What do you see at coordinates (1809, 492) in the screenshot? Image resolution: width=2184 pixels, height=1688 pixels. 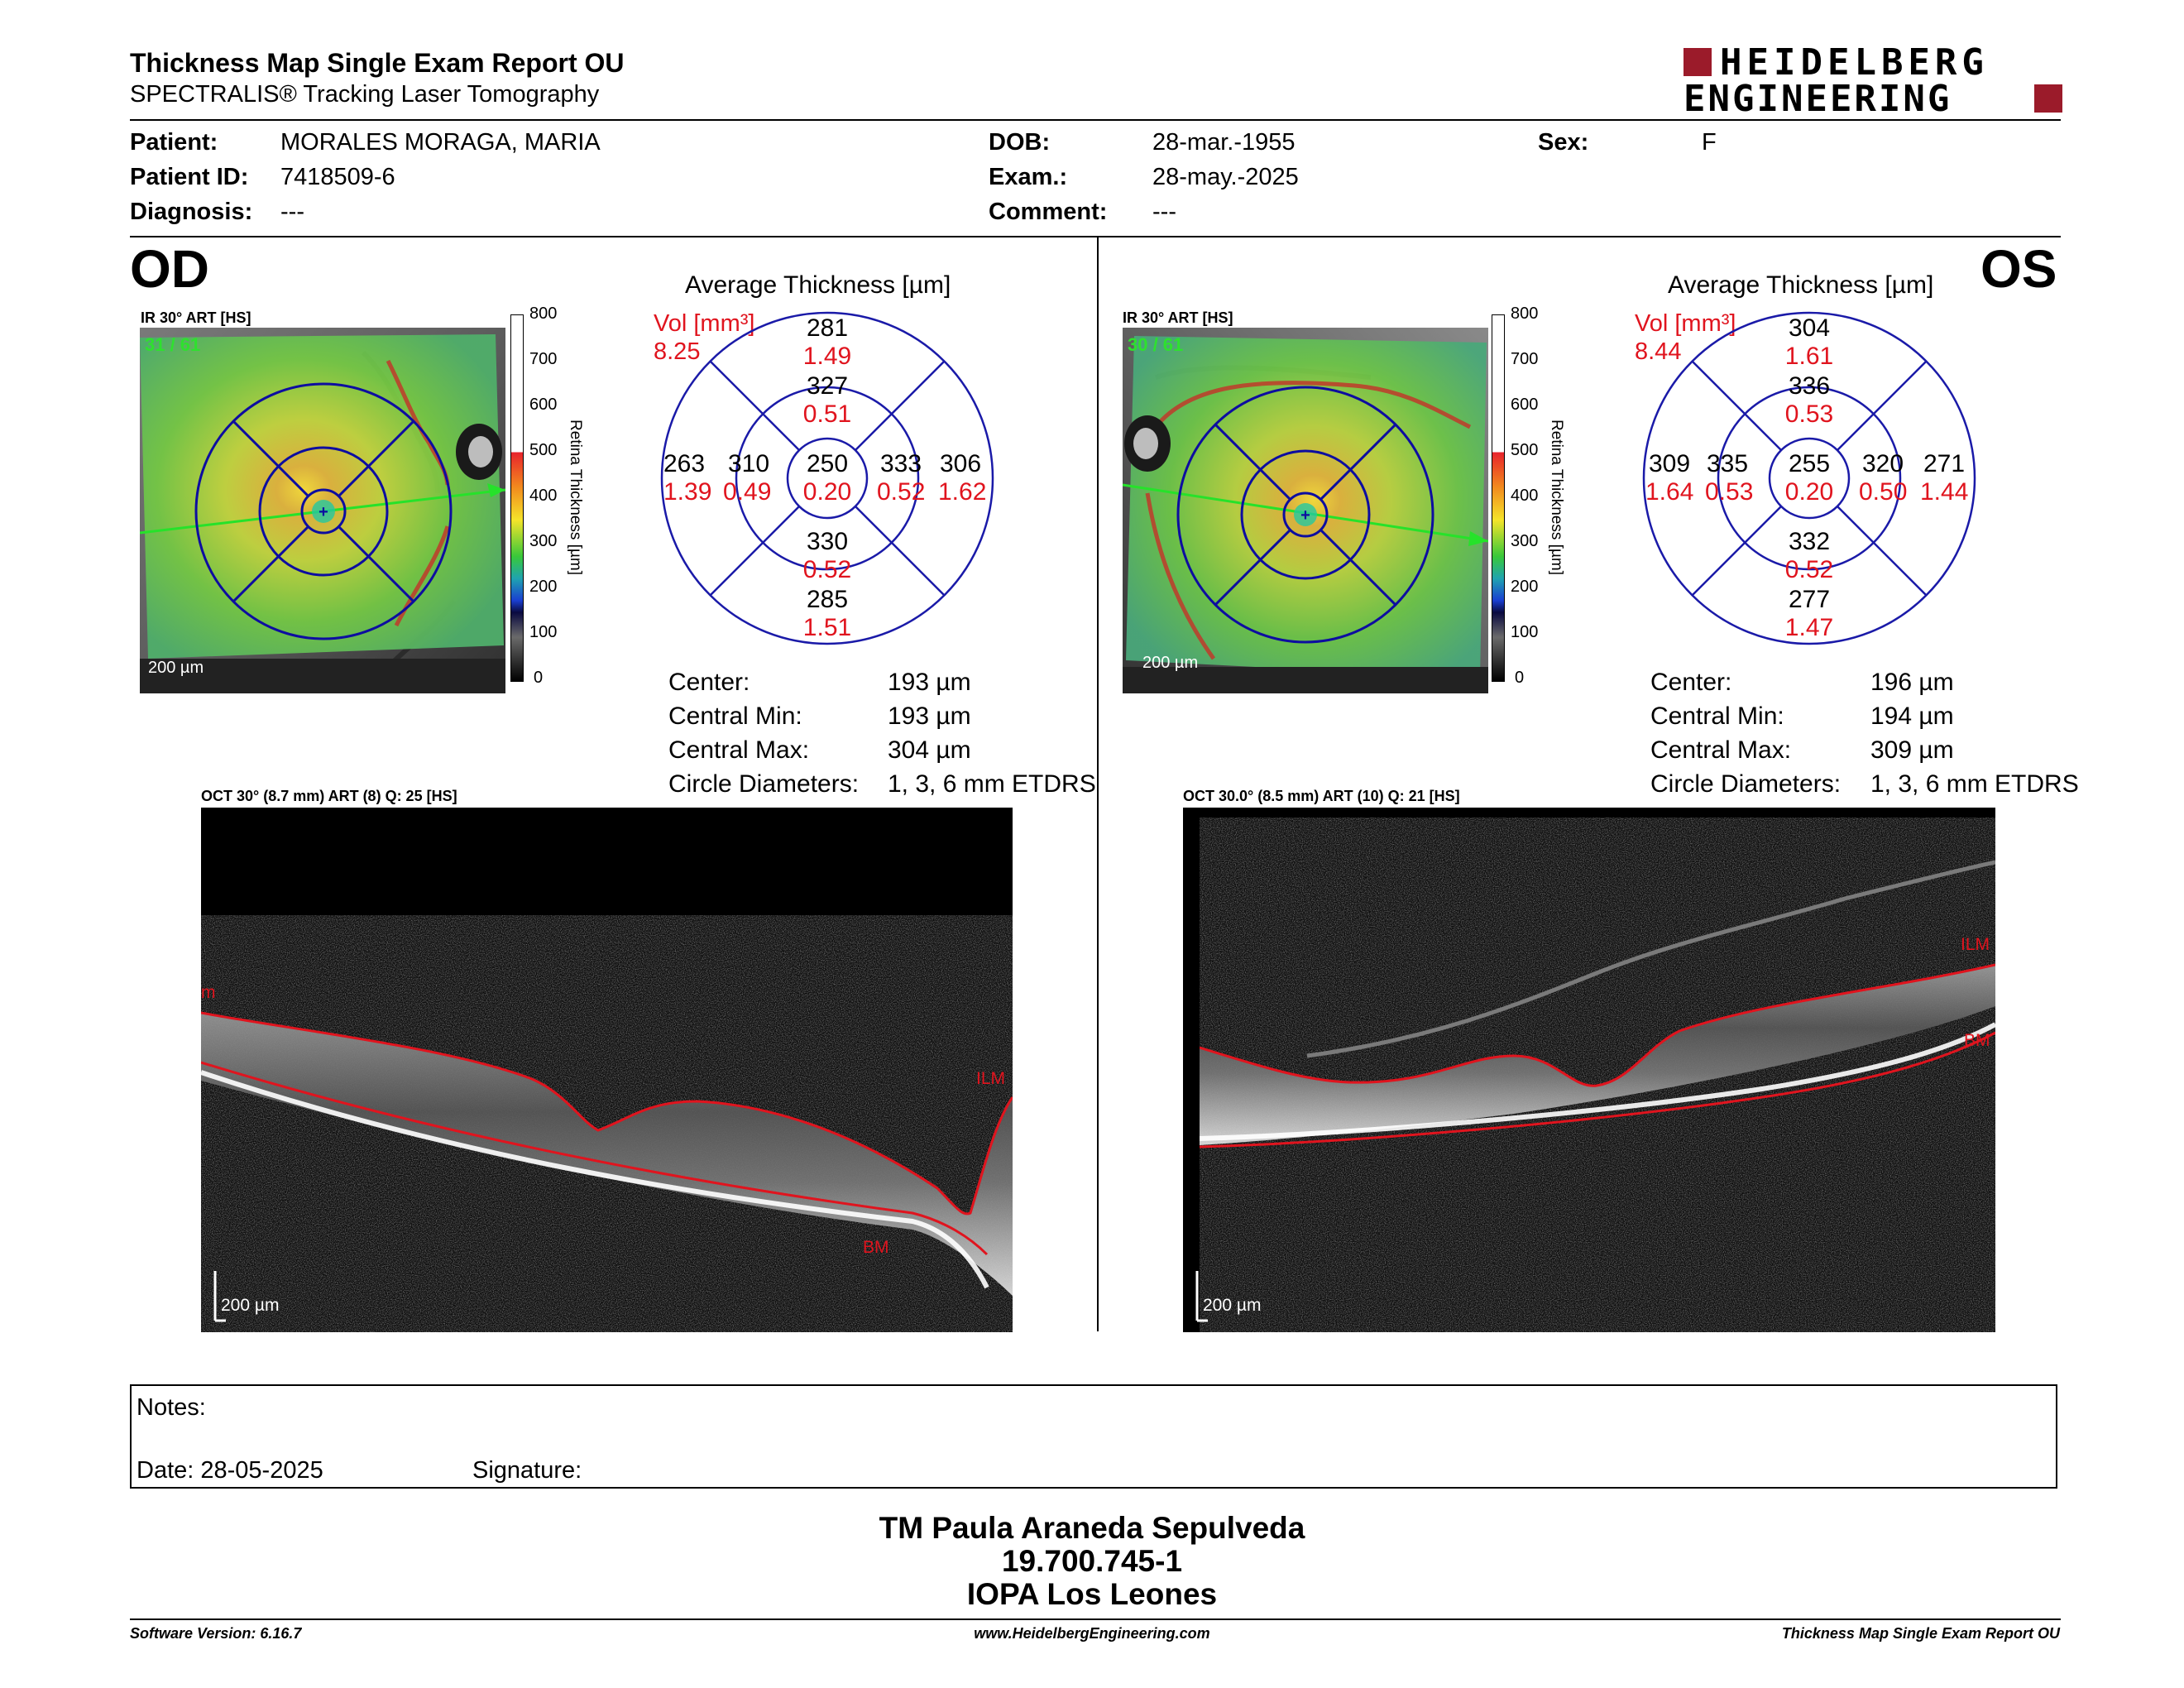 I see `os-center-volume: 0.20` at bounding box center [1809, 492].